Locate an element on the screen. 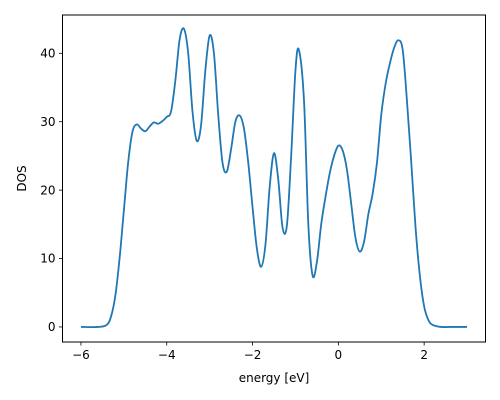 Image resolution: width=500 pixels, height=400 pixels. y-tick-label: 30 is located at coordinates (47, 122).